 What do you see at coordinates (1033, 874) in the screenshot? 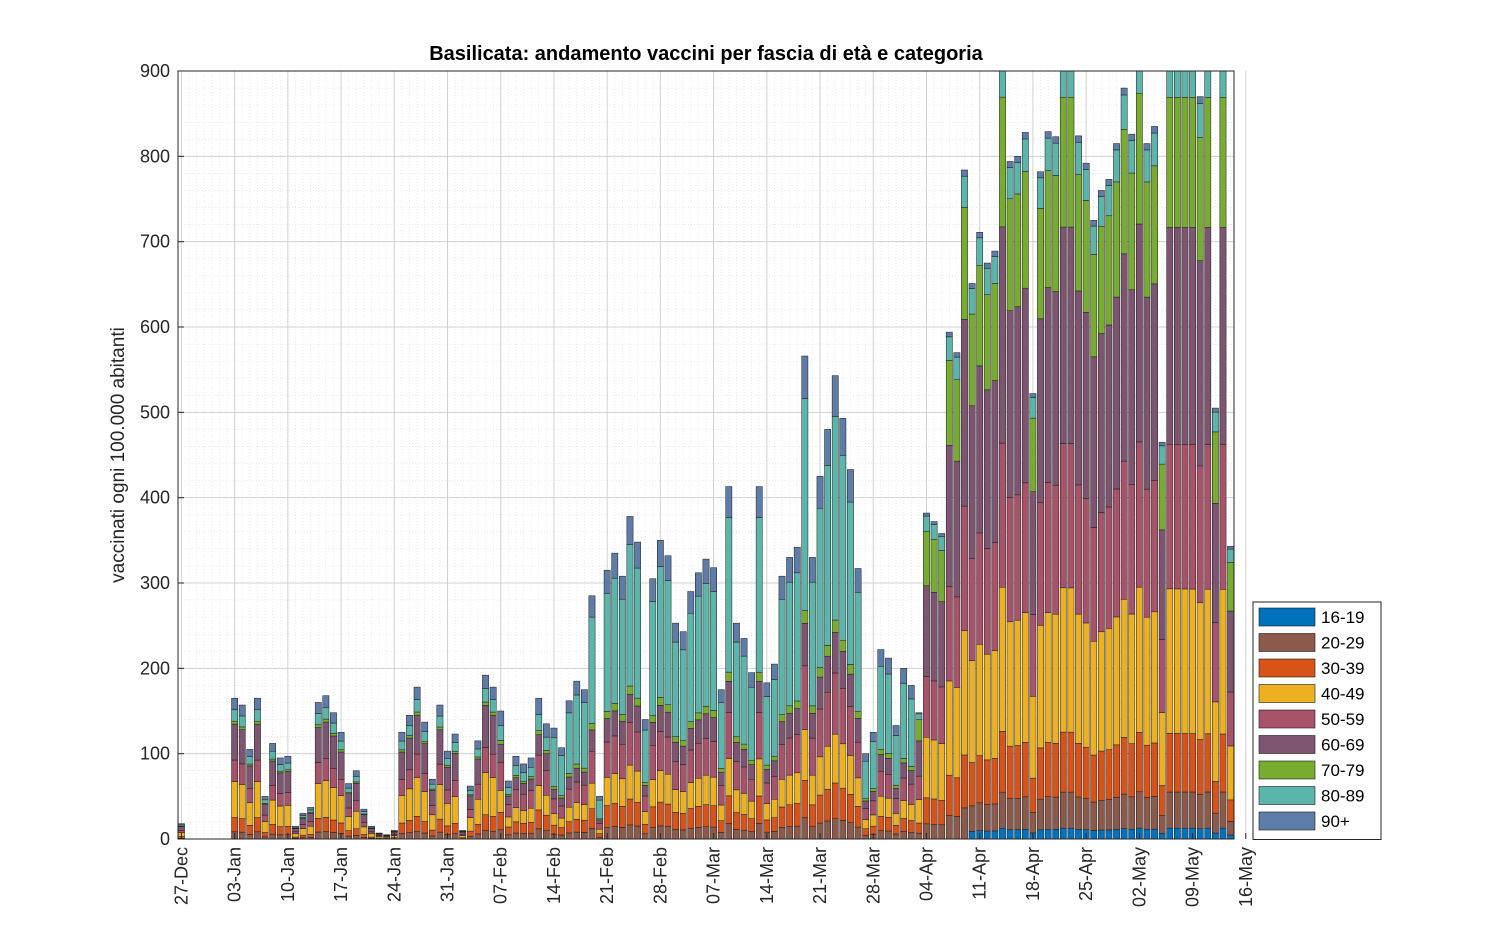
I see `x-tick-label: 18-Apr` at bounding box center [1033, 874].